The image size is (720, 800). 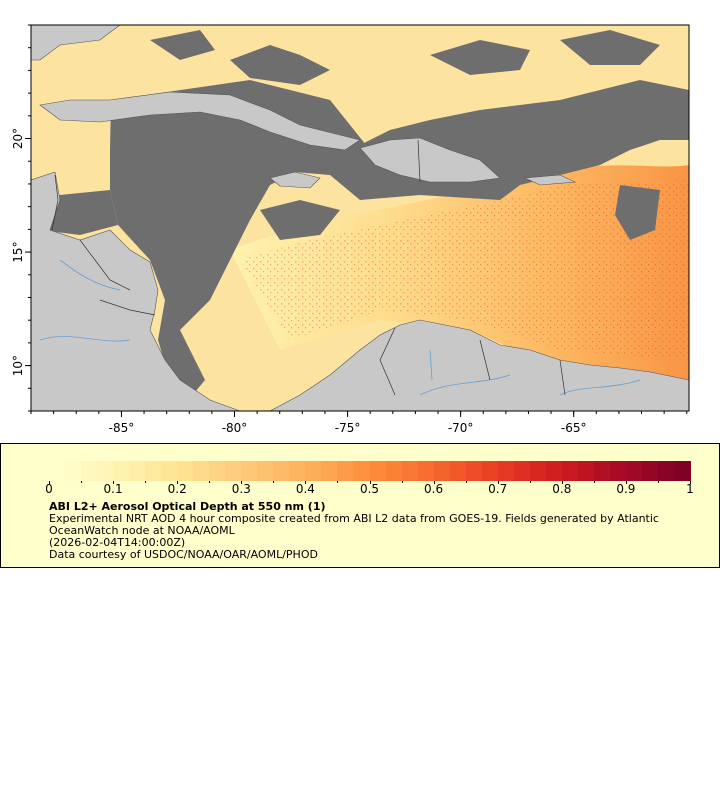 What do you see at coordinates (177, 489) in the screenshot?
I see `colorbar-tick-label: 0.2` at bounding box center [177, 489].